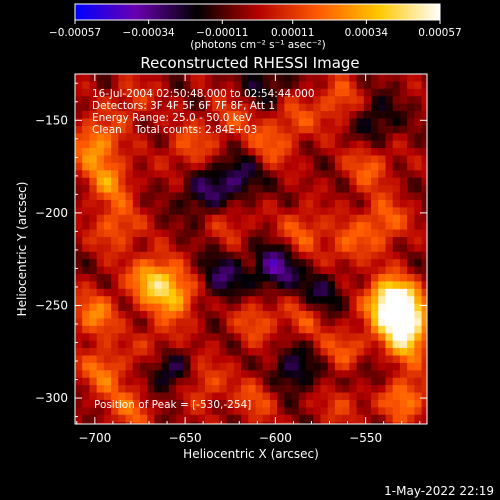 The image size is (500, 500). What do you see at coordinates (249, 63) in the screenshot?
I see `chart-title: Reconstructed RHESSI Image` at bounding box center [249, 63].